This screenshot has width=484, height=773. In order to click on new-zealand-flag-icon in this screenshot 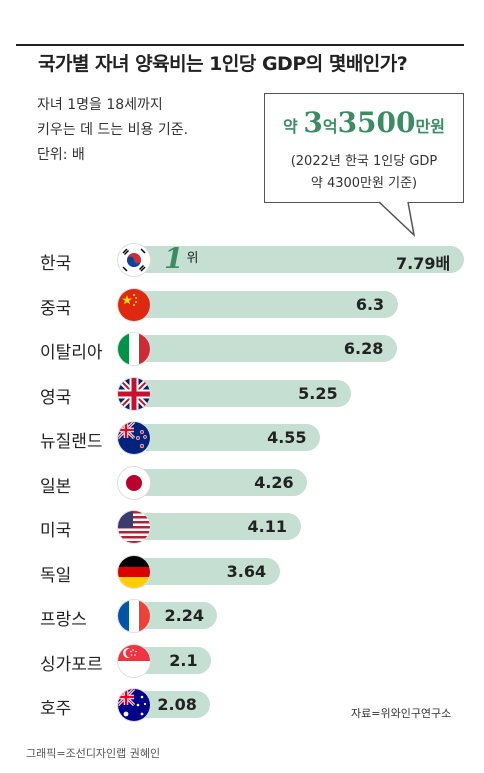, I will do `click(134, 438)`.